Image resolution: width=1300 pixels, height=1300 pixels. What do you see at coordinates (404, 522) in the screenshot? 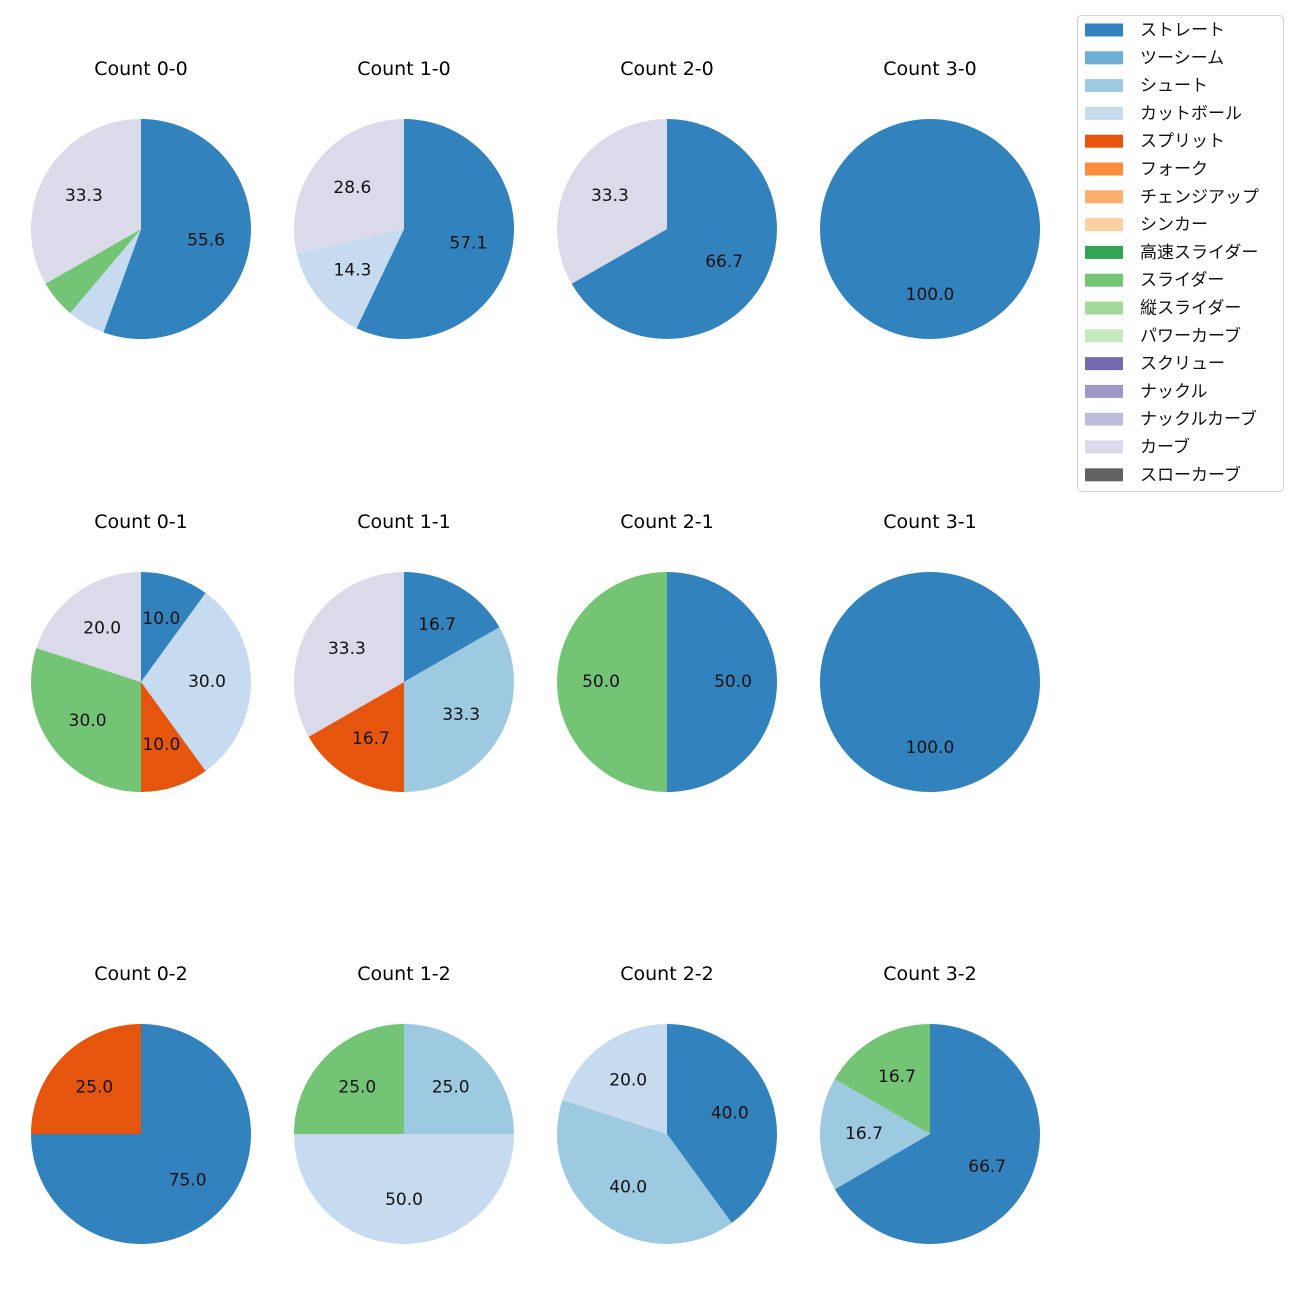
I see `pie-title: Count 1-1` at bounding box center [404, 522].